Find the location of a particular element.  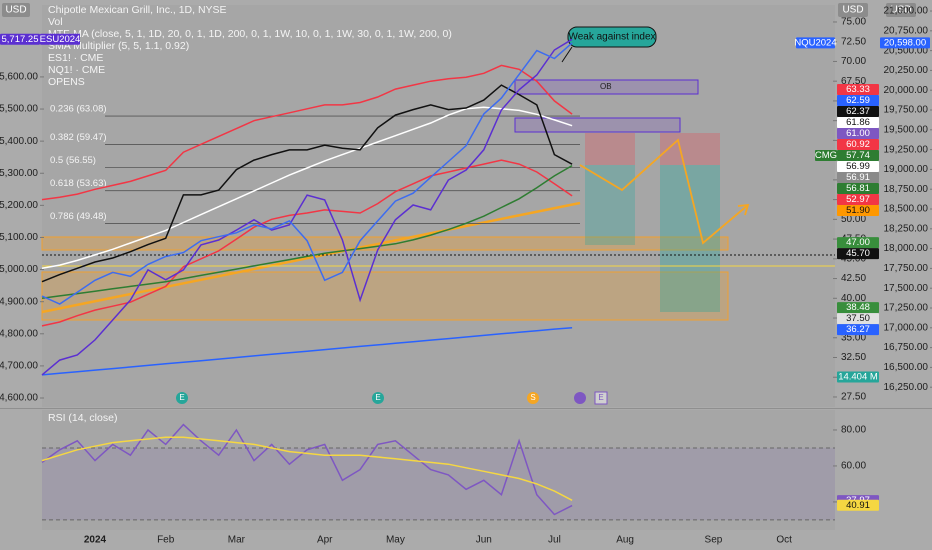

price-label: 38.48 is located at coordinates (858, 307).